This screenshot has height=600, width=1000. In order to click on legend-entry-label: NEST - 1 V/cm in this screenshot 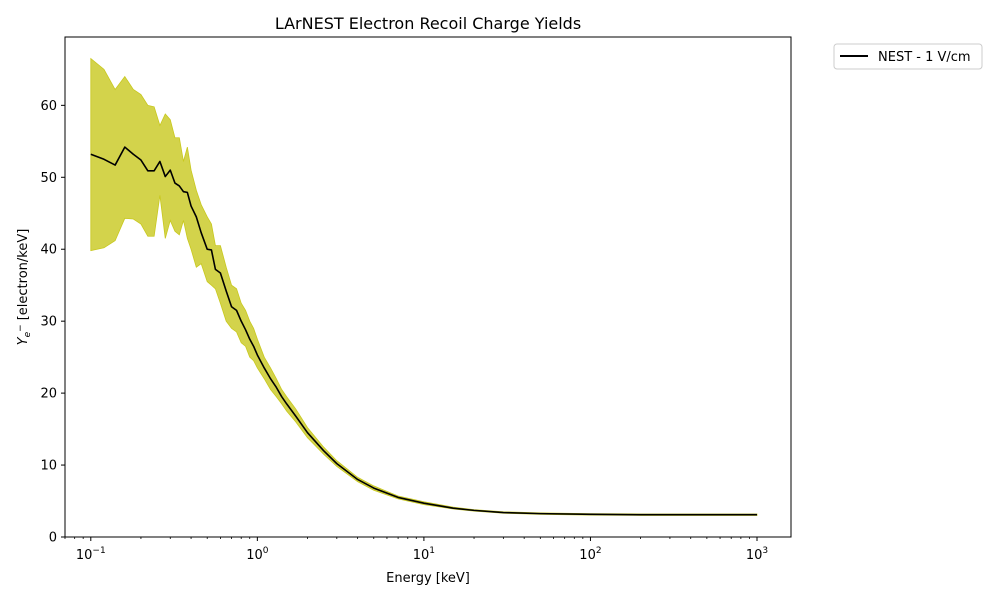, I will do `click(924, 57)`.